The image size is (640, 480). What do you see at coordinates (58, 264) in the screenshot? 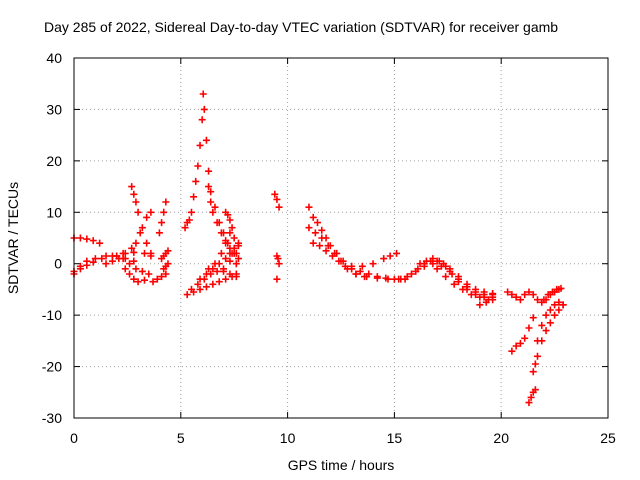
I see `y-tick-label: 0` at bounding box center [58, 264].